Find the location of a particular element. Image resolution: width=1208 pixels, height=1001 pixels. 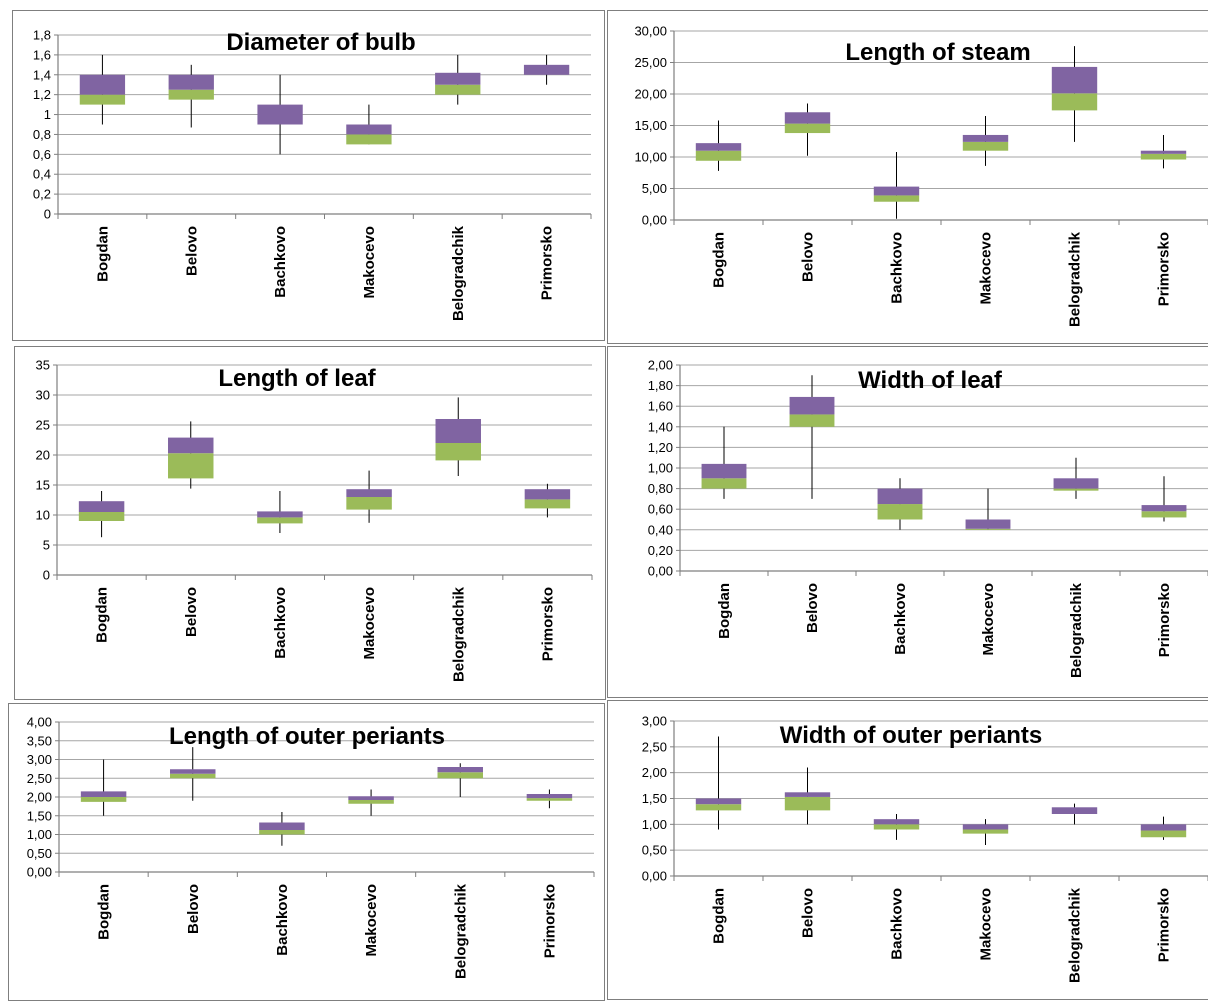

y-tick-label: 4,00 is located at coordinates (39, 722).